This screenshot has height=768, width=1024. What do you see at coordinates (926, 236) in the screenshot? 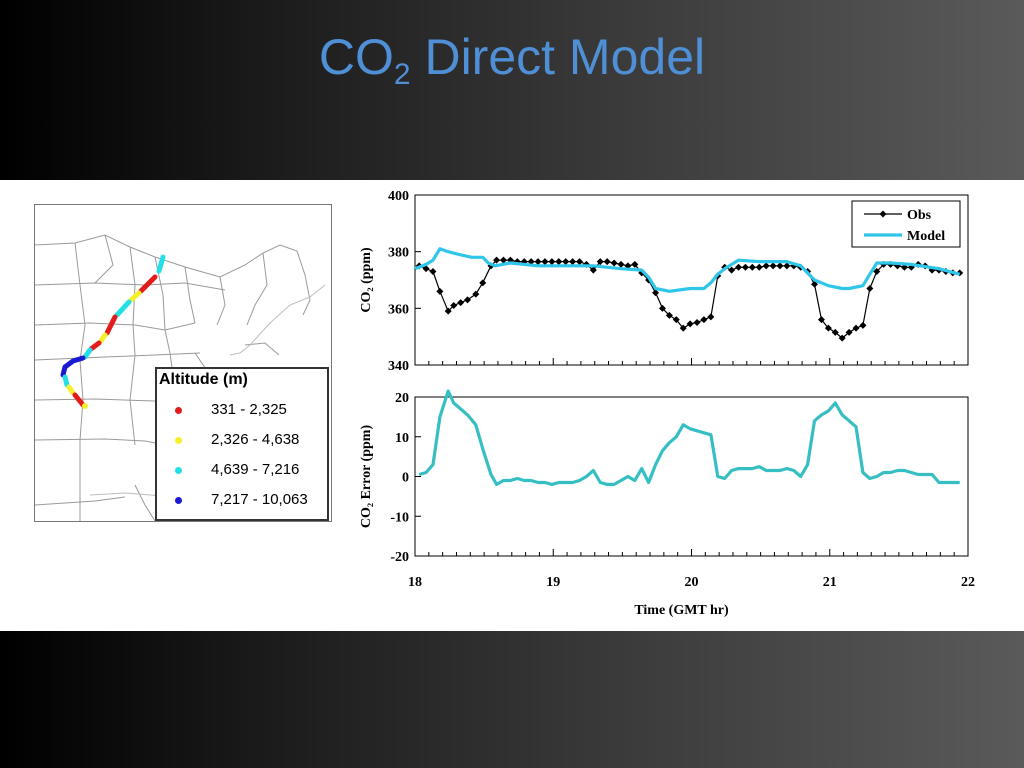
I see `co2-legend-label: Model` at bounding box center [926, 236].